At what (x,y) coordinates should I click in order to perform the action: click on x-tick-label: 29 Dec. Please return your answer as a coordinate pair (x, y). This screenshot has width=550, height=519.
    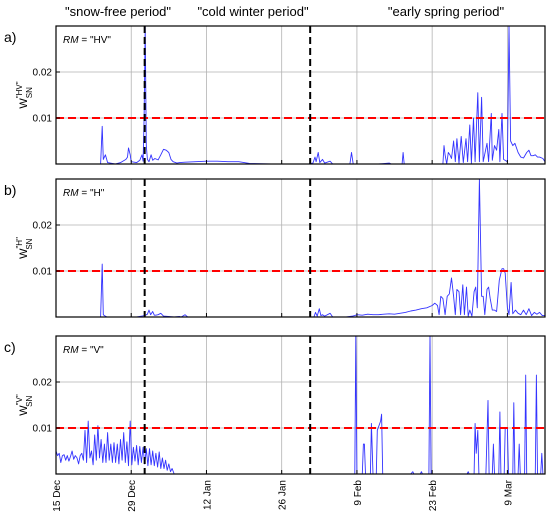
    Looking at the image, I should click on (132, 496).